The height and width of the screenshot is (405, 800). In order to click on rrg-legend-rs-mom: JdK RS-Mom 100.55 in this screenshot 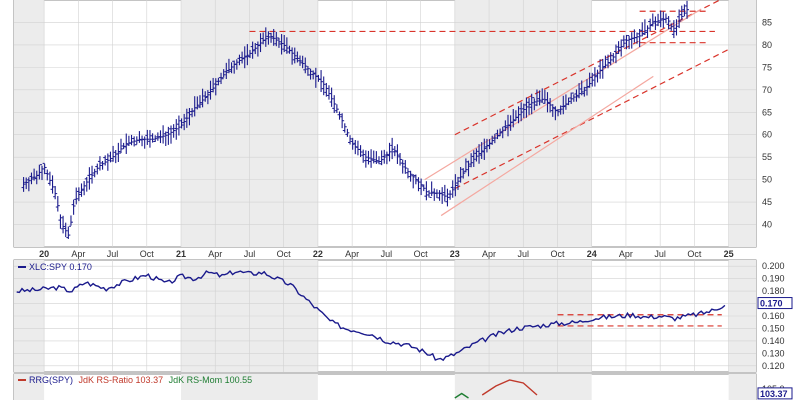, I will do `click(211, 380)`.